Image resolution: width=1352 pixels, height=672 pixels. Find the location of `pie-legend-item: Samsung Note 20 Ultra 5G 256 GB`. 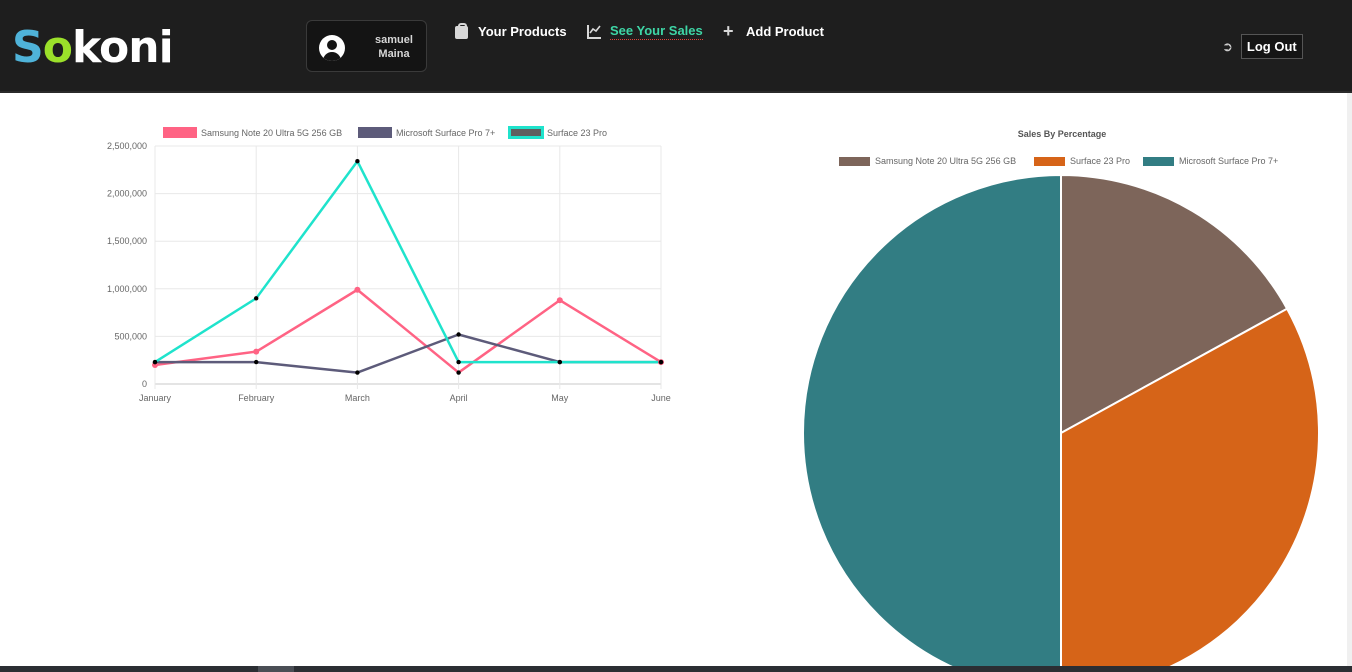

pie-legend-item: Samsung Note 20 Ultra 5G 256 GB is located at coordinates (927, 161).